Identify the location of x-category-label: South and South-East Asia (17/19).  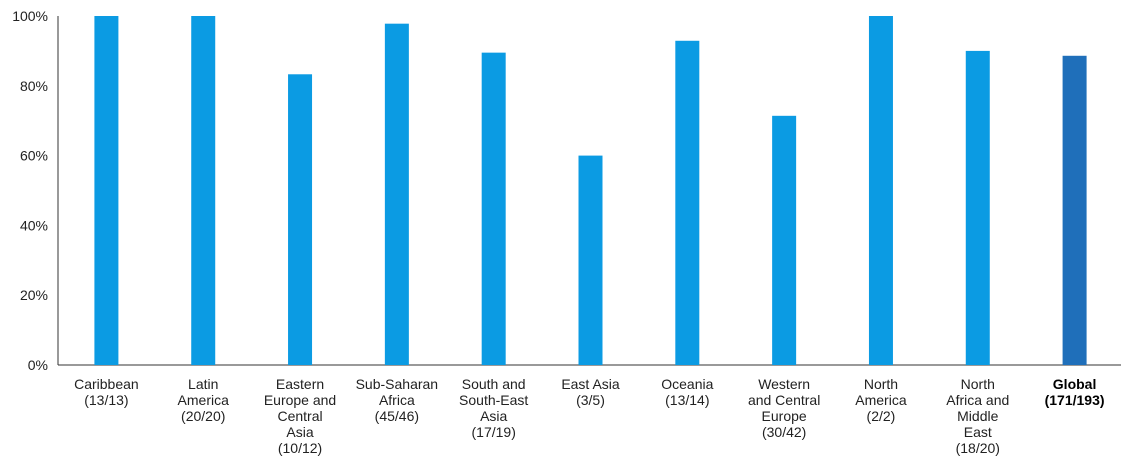
(493, 408).